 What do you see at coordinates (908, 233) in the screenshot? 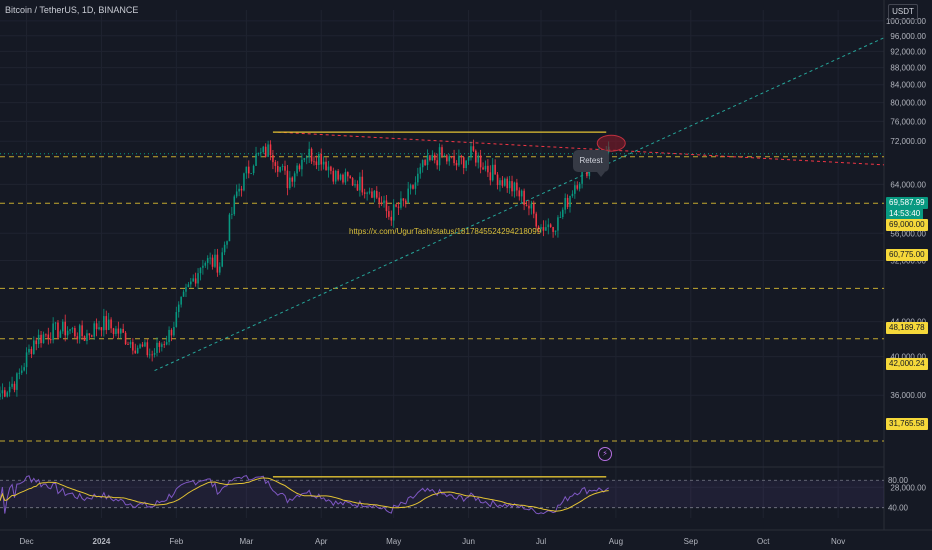
I see `price-tick-label: 56,000.00` at bounding box center [908, 233].